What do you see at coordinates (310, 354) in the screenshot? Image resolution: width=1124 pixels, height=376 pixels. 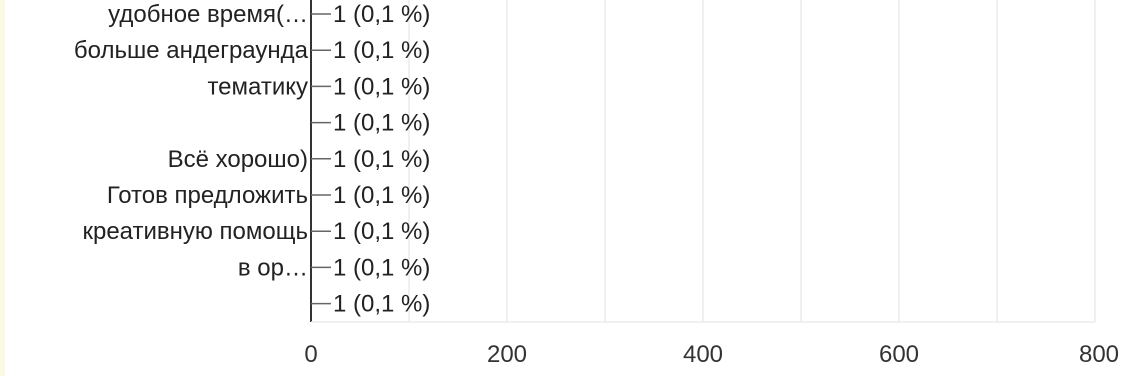 I see `x-tick-label: 0` at bounding box center [310, 354].